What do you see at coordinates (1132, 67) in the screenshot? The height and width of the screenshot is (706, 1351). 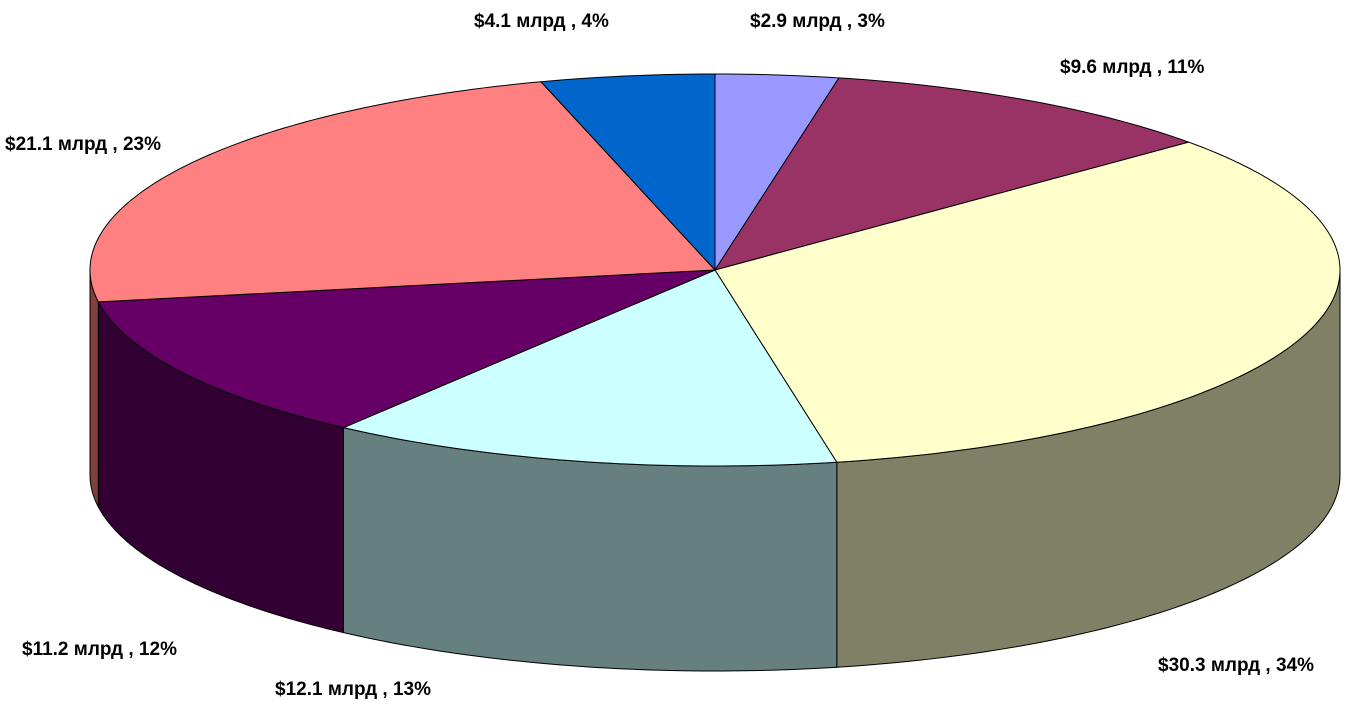 I see `data-label: $9.6 млрд , 11%` at bounding box center [1132, 67].